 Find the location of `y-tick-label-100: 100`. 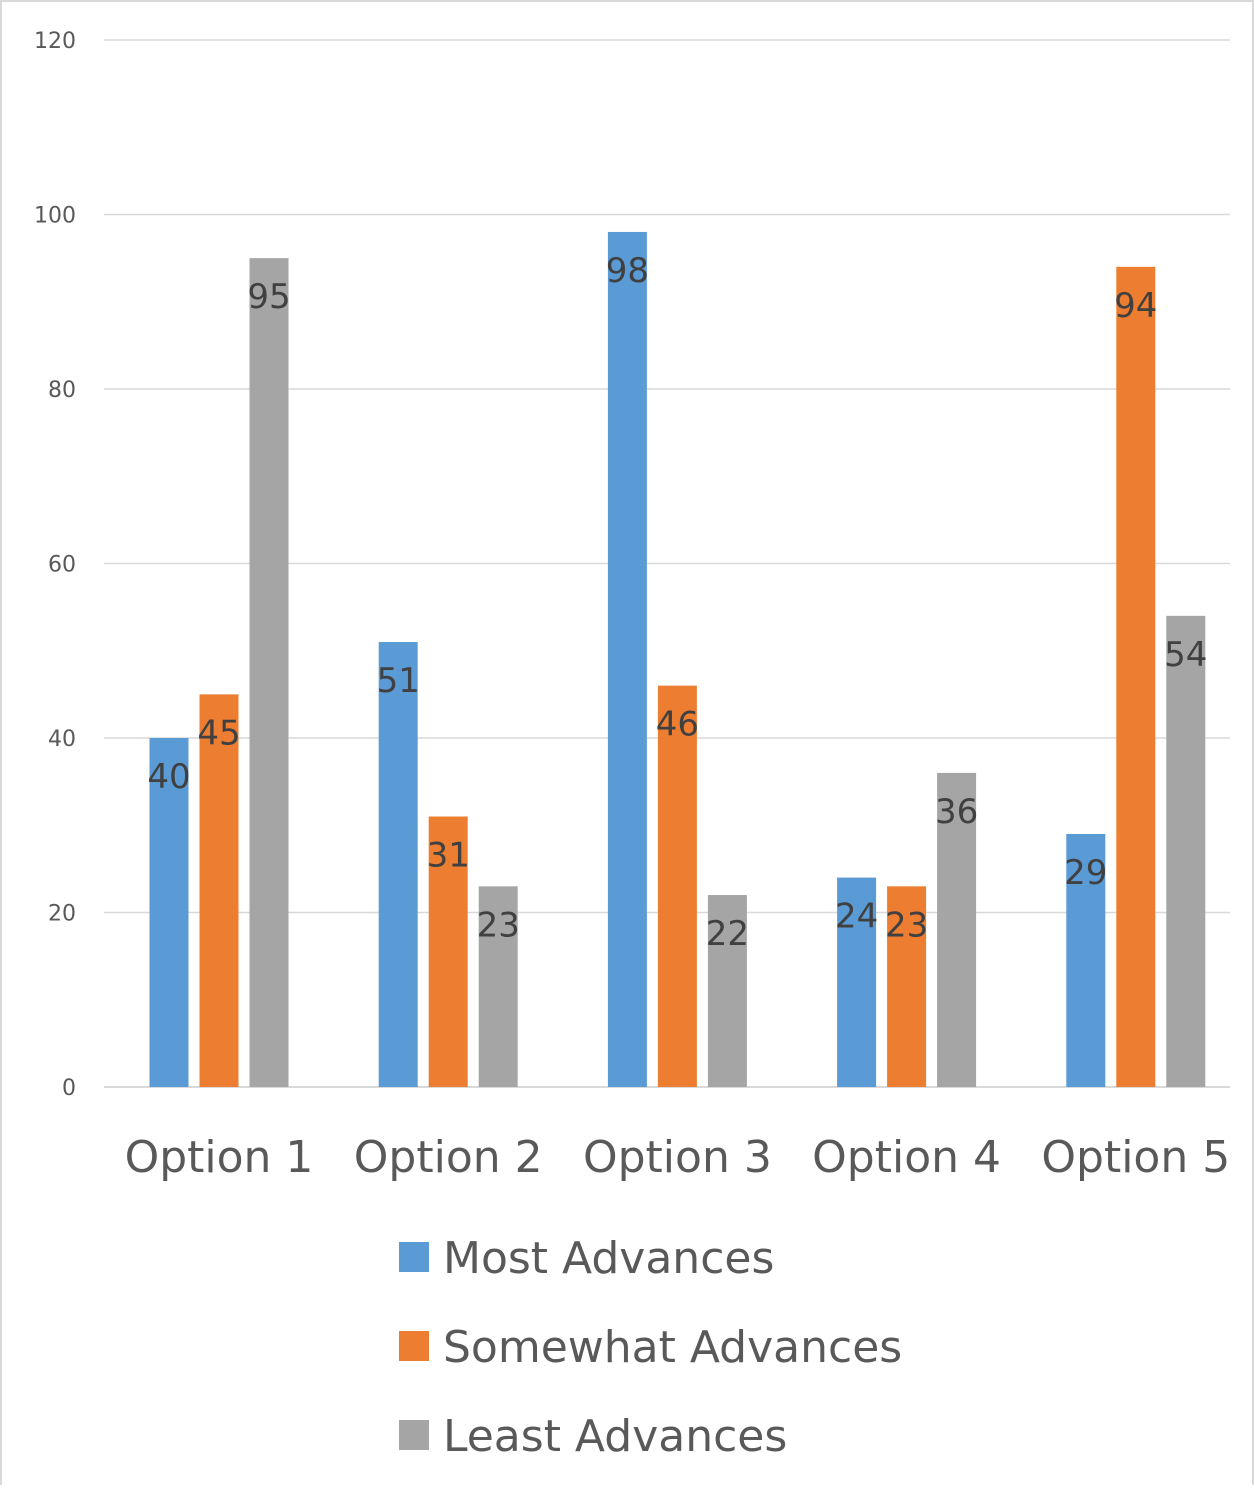

y-tick-label-100: 100 is located at coordinates (55, 216).